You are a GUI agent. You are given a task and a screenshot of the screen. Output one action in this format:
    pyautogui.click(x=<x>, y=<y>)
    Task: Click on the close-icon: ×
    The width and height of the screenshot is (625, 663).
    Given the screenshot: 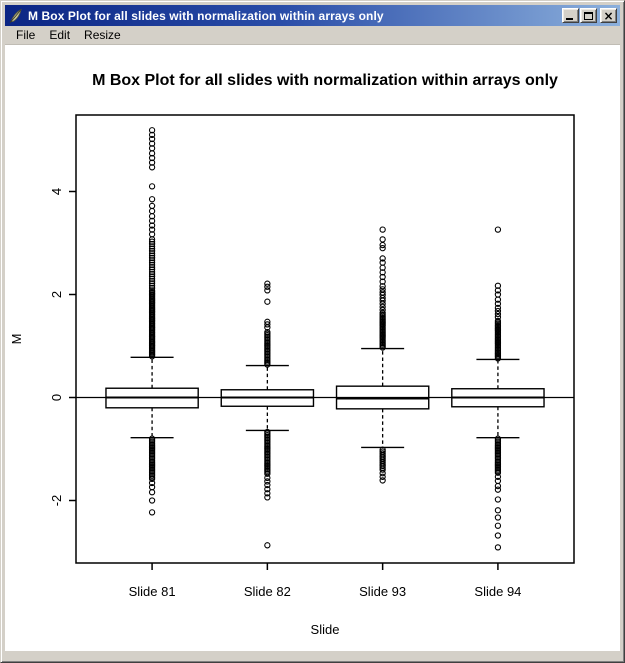 What is the action you would take?
    pyautogui.click(x=608, y=15)
    